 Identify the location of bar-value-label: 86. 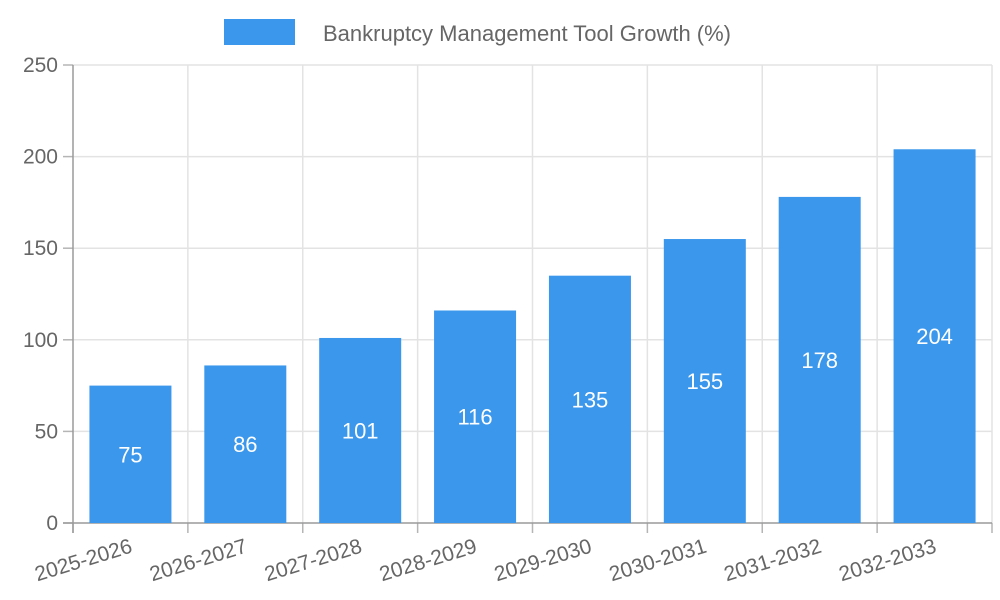
(245, 444).